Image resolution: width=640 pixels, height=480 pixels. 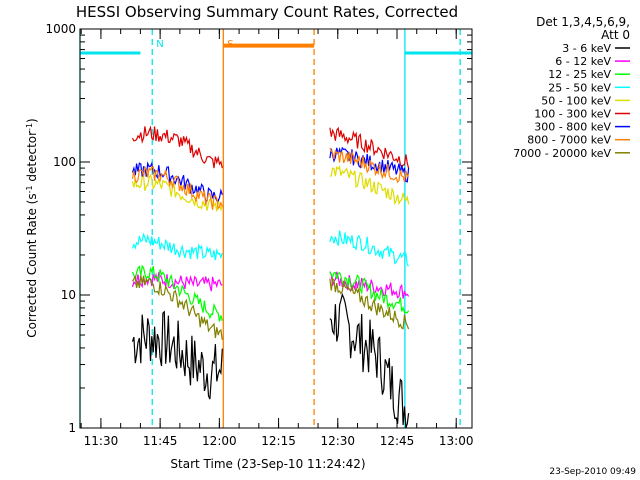 I want to click on legend-label-5: 100 - 300 keV, so click(x=572, y=114).